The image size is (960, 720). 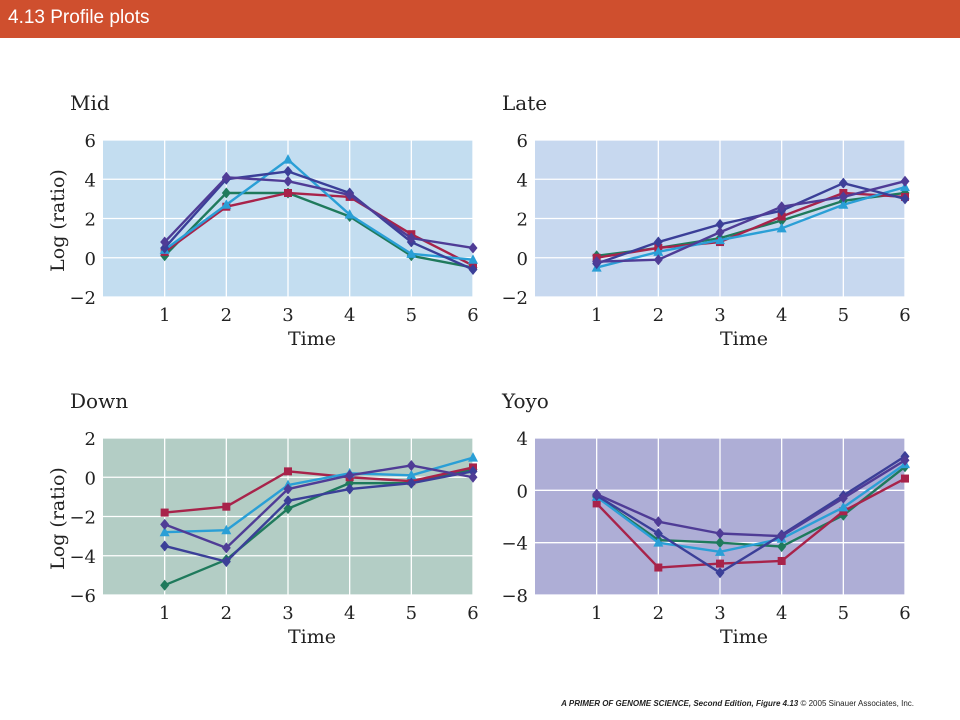 I want to click on y-tick-label: 6, so click(x=522, y=141).